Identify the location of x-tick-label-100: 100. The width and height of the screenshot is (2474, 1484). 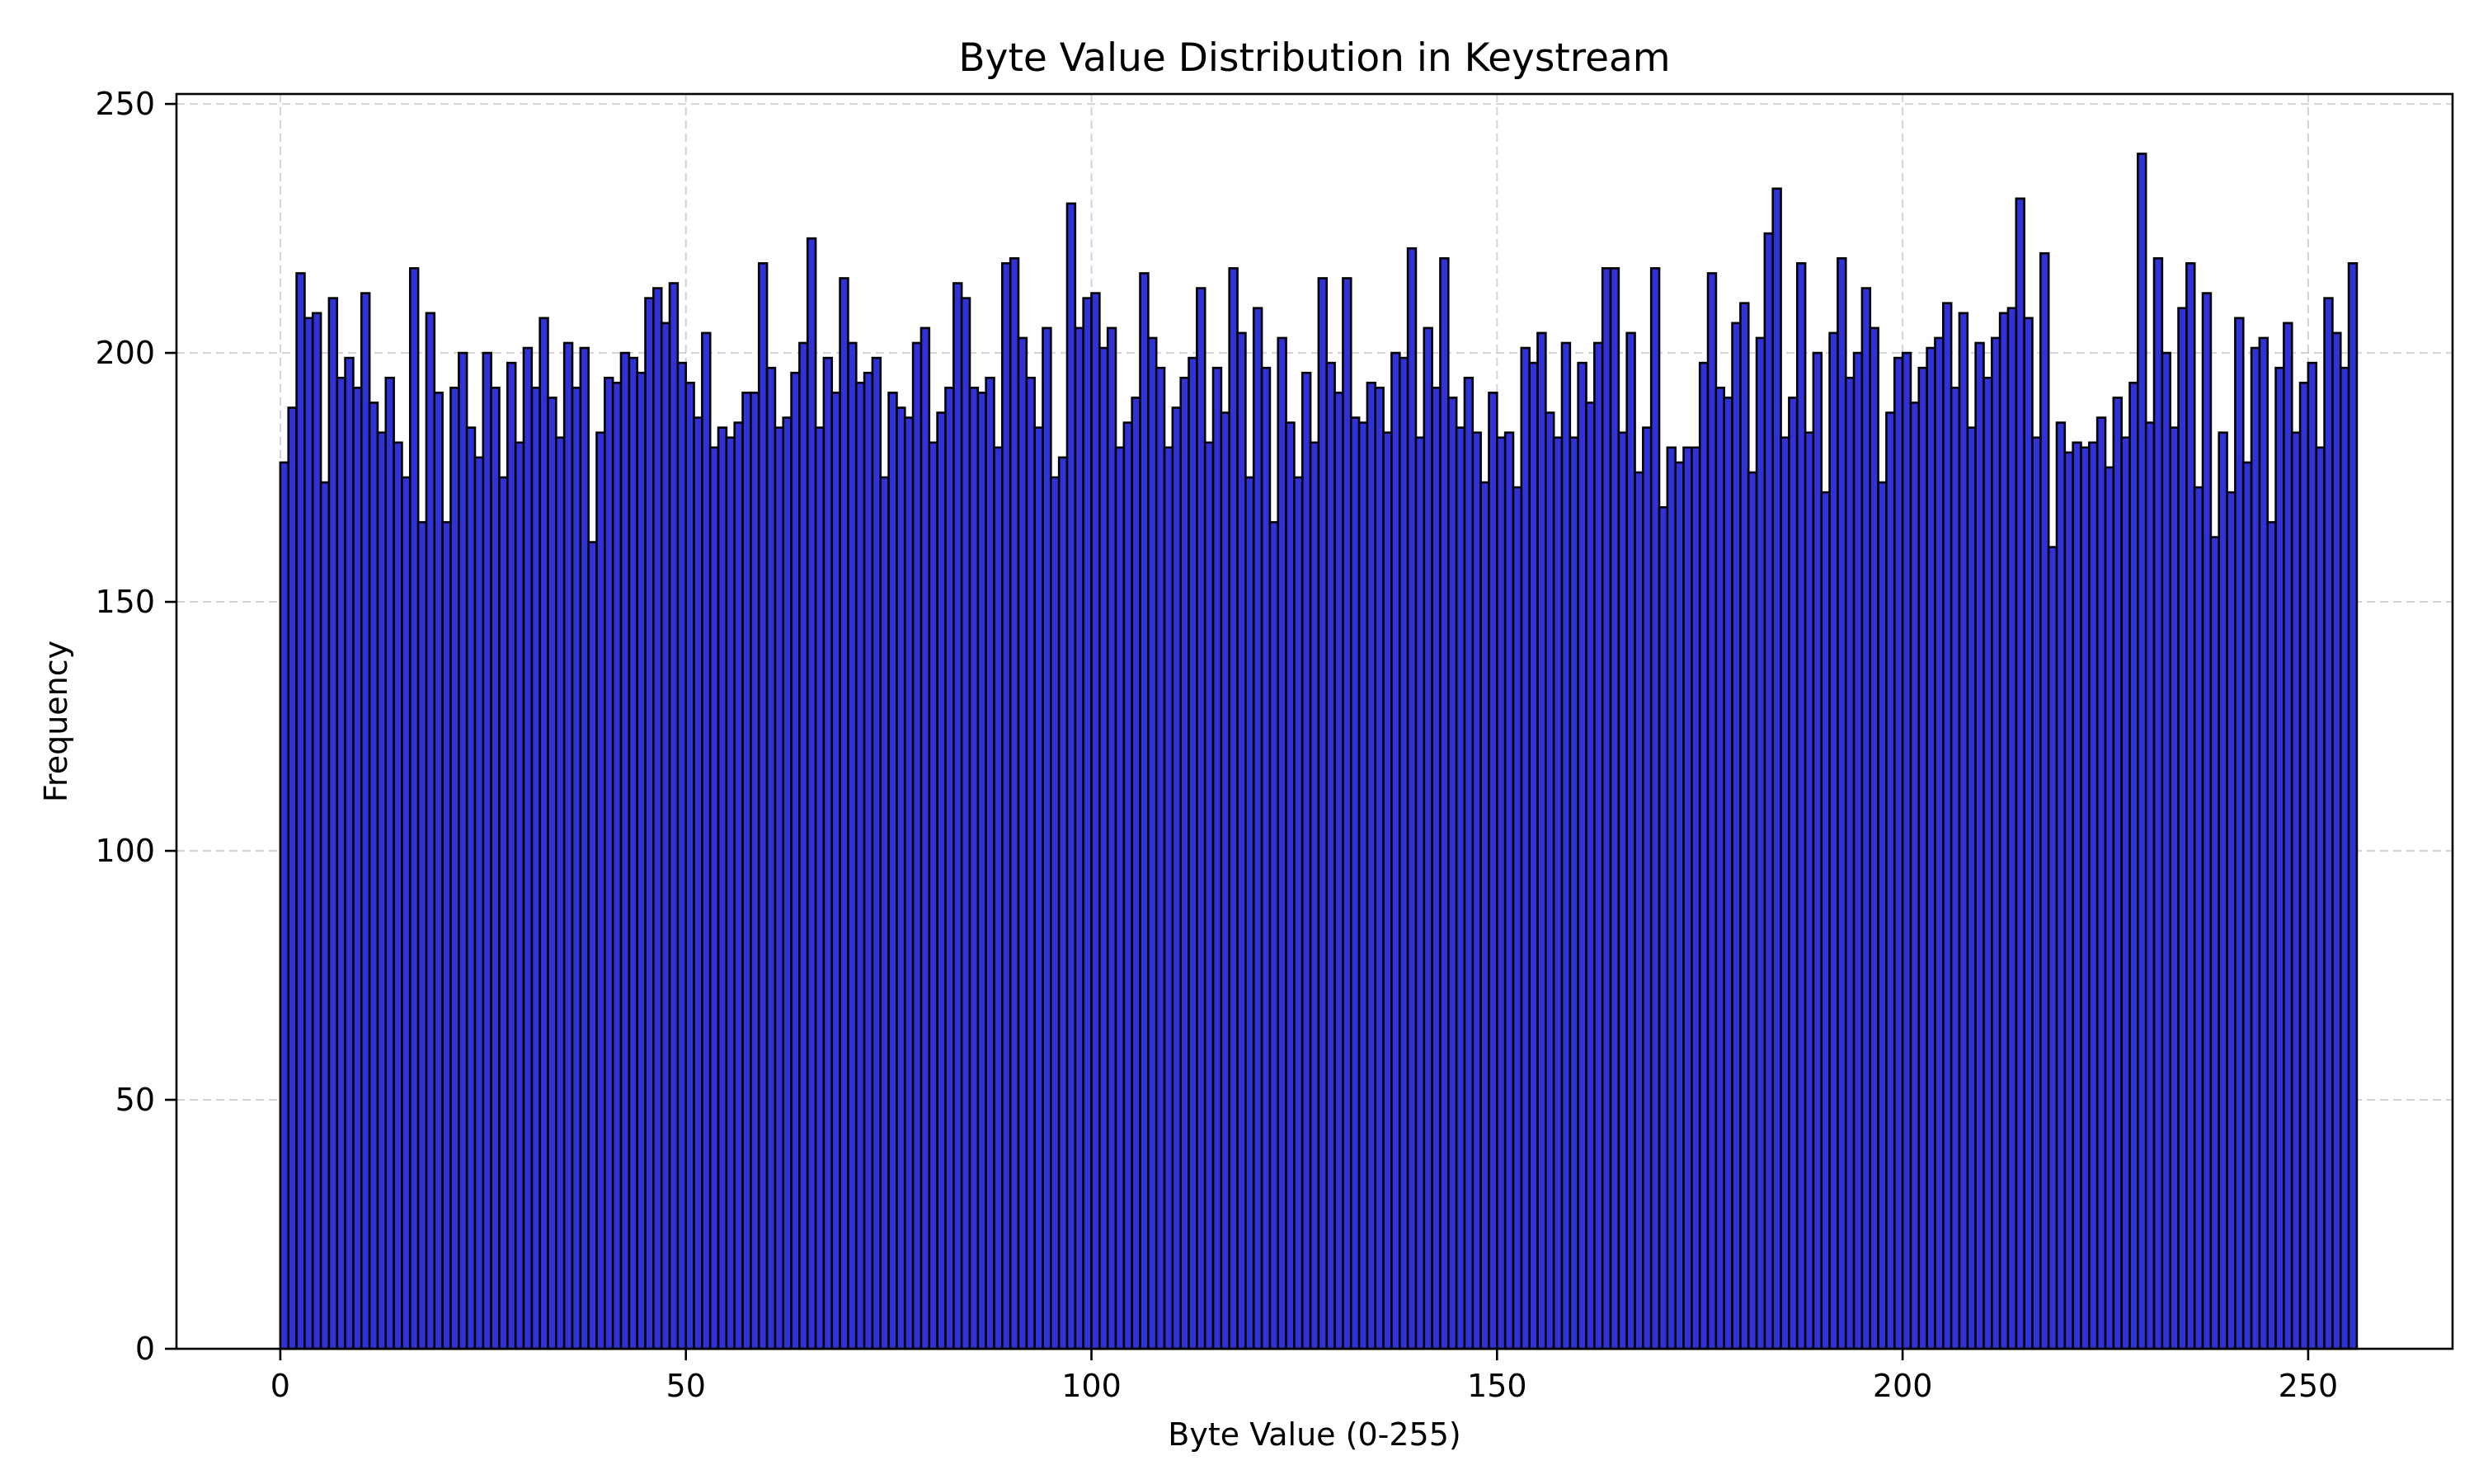
(1091, 1386).